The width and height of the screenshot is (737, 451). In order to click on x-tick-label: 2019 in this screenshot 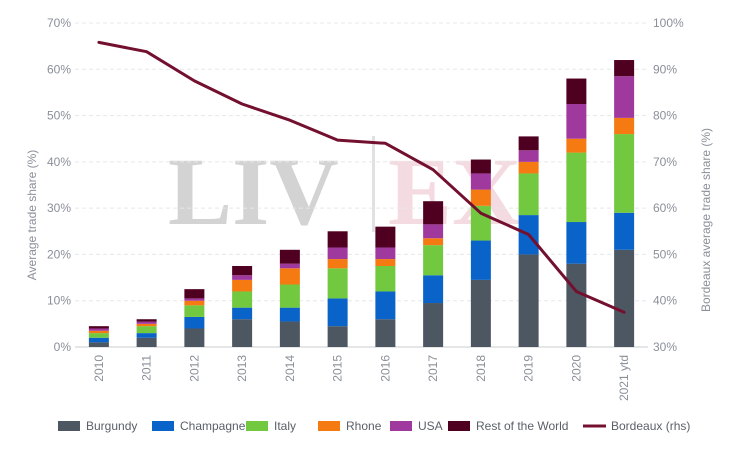, I will do `click(529, 368)`.